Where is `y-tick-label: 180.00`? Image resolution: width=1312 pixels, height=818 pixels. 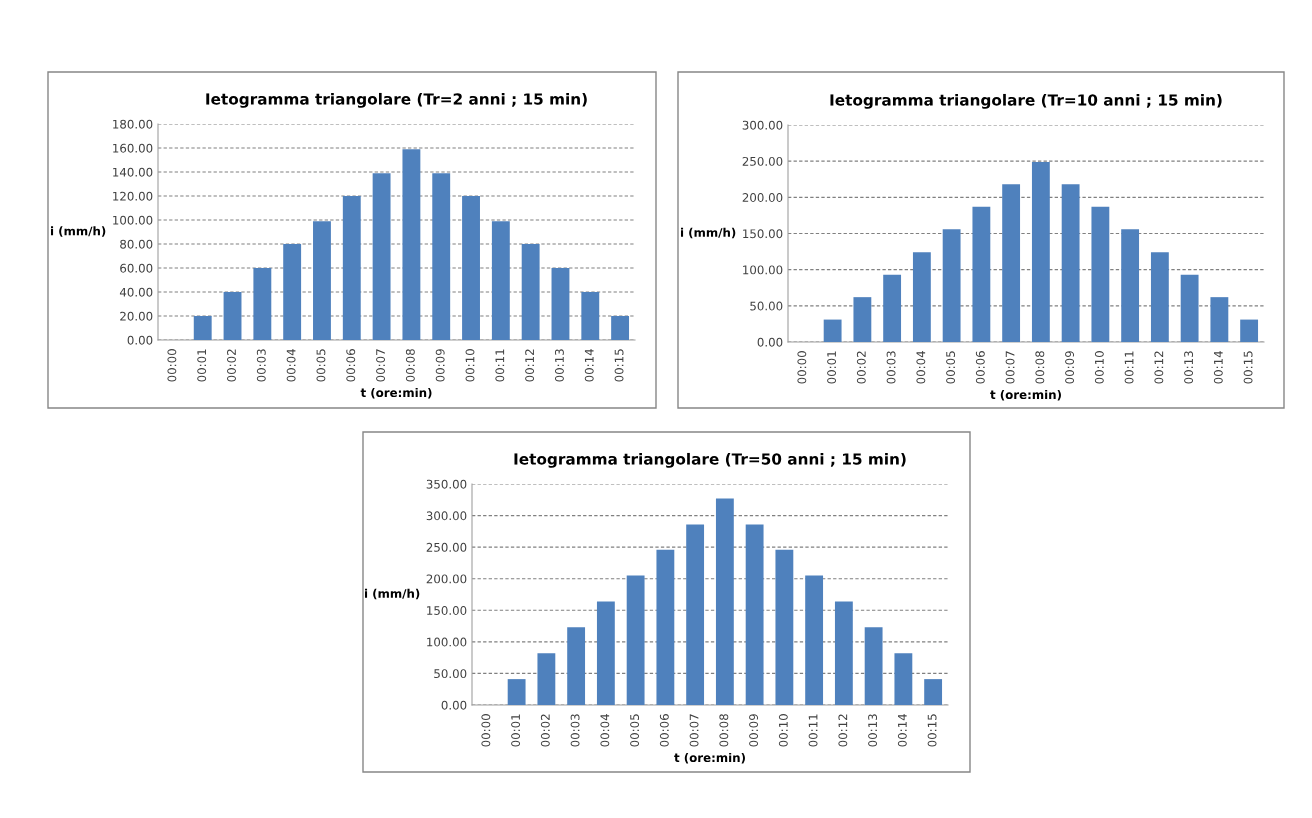
y-tick-label: 180.00 is located at coordinates (133, 124).